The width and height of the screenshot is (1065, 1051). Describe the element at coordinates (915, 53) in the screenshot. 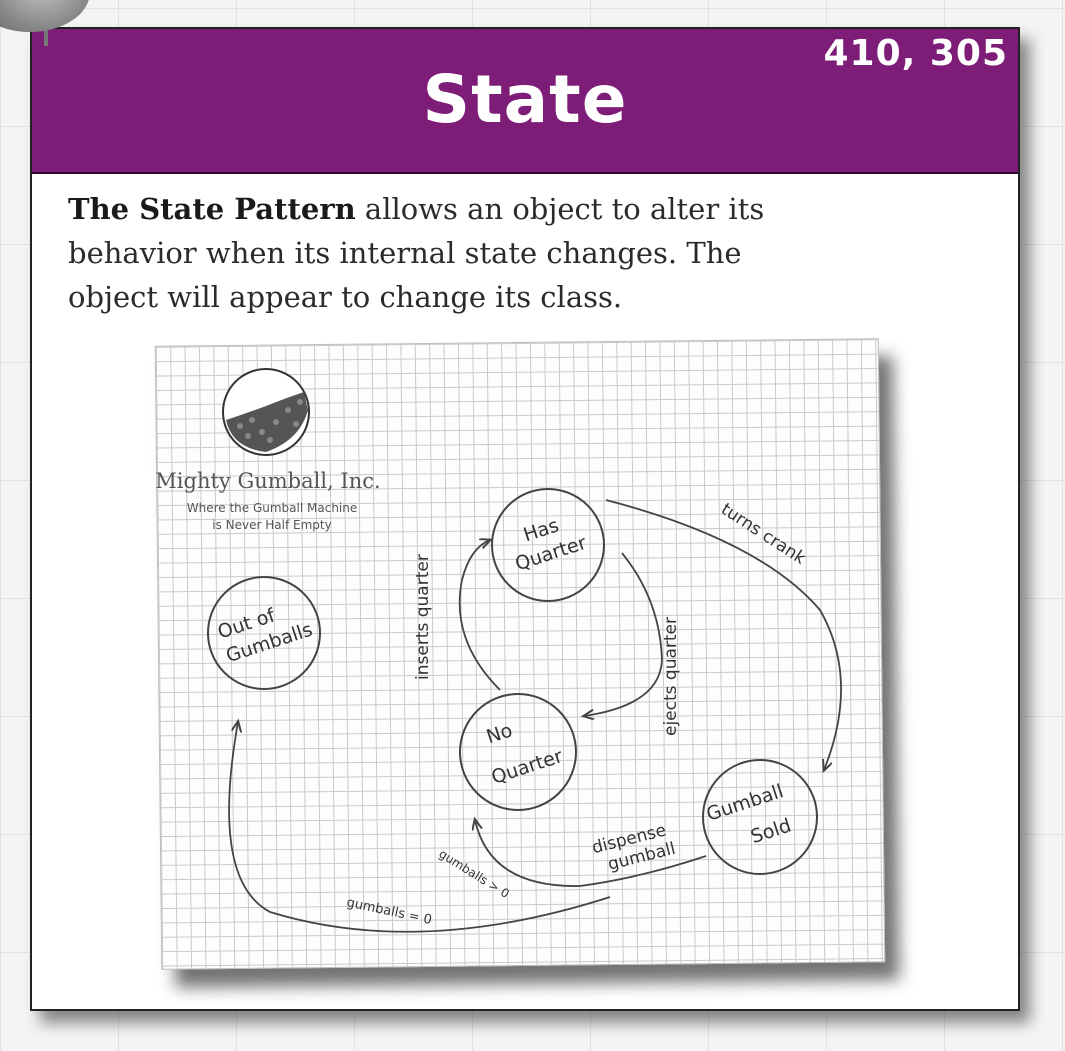

I see `page-references: 410, 305` at that location.